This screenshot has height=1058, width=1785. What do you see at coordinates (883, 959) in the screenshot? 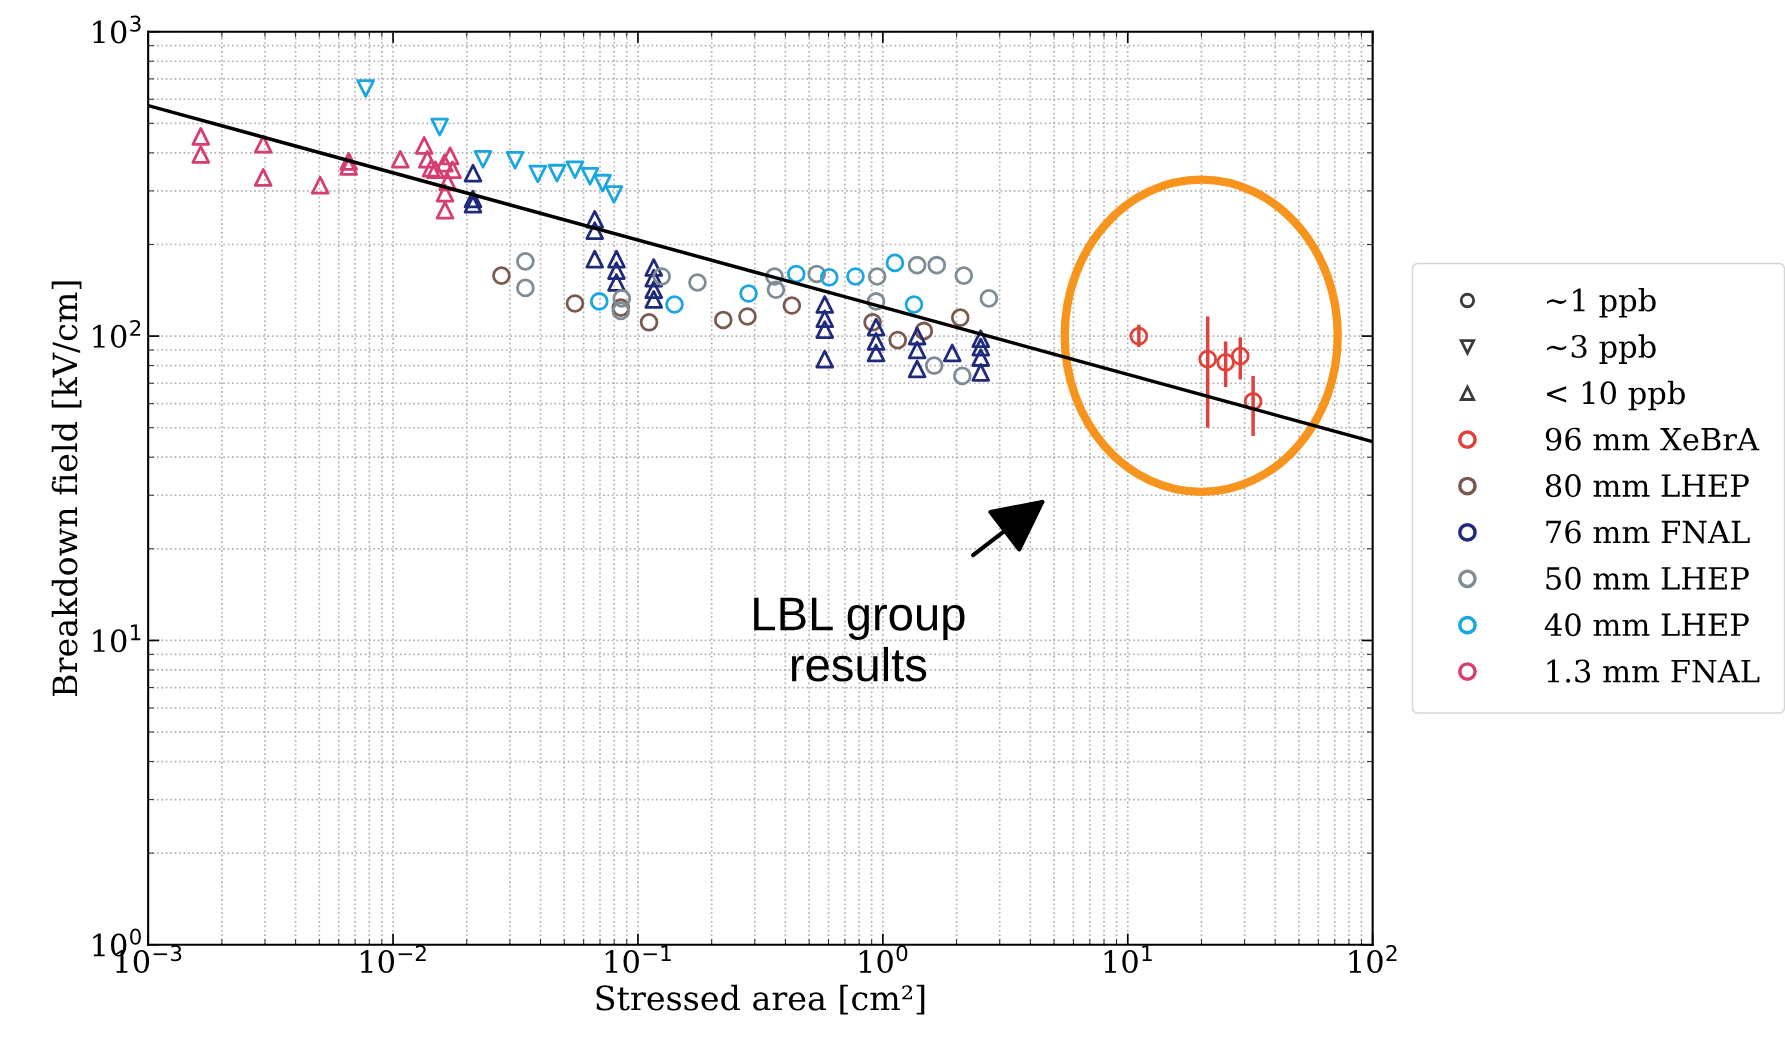
I see `x-tick-label: 10$^{0}$` at bounding box center [883, 959].